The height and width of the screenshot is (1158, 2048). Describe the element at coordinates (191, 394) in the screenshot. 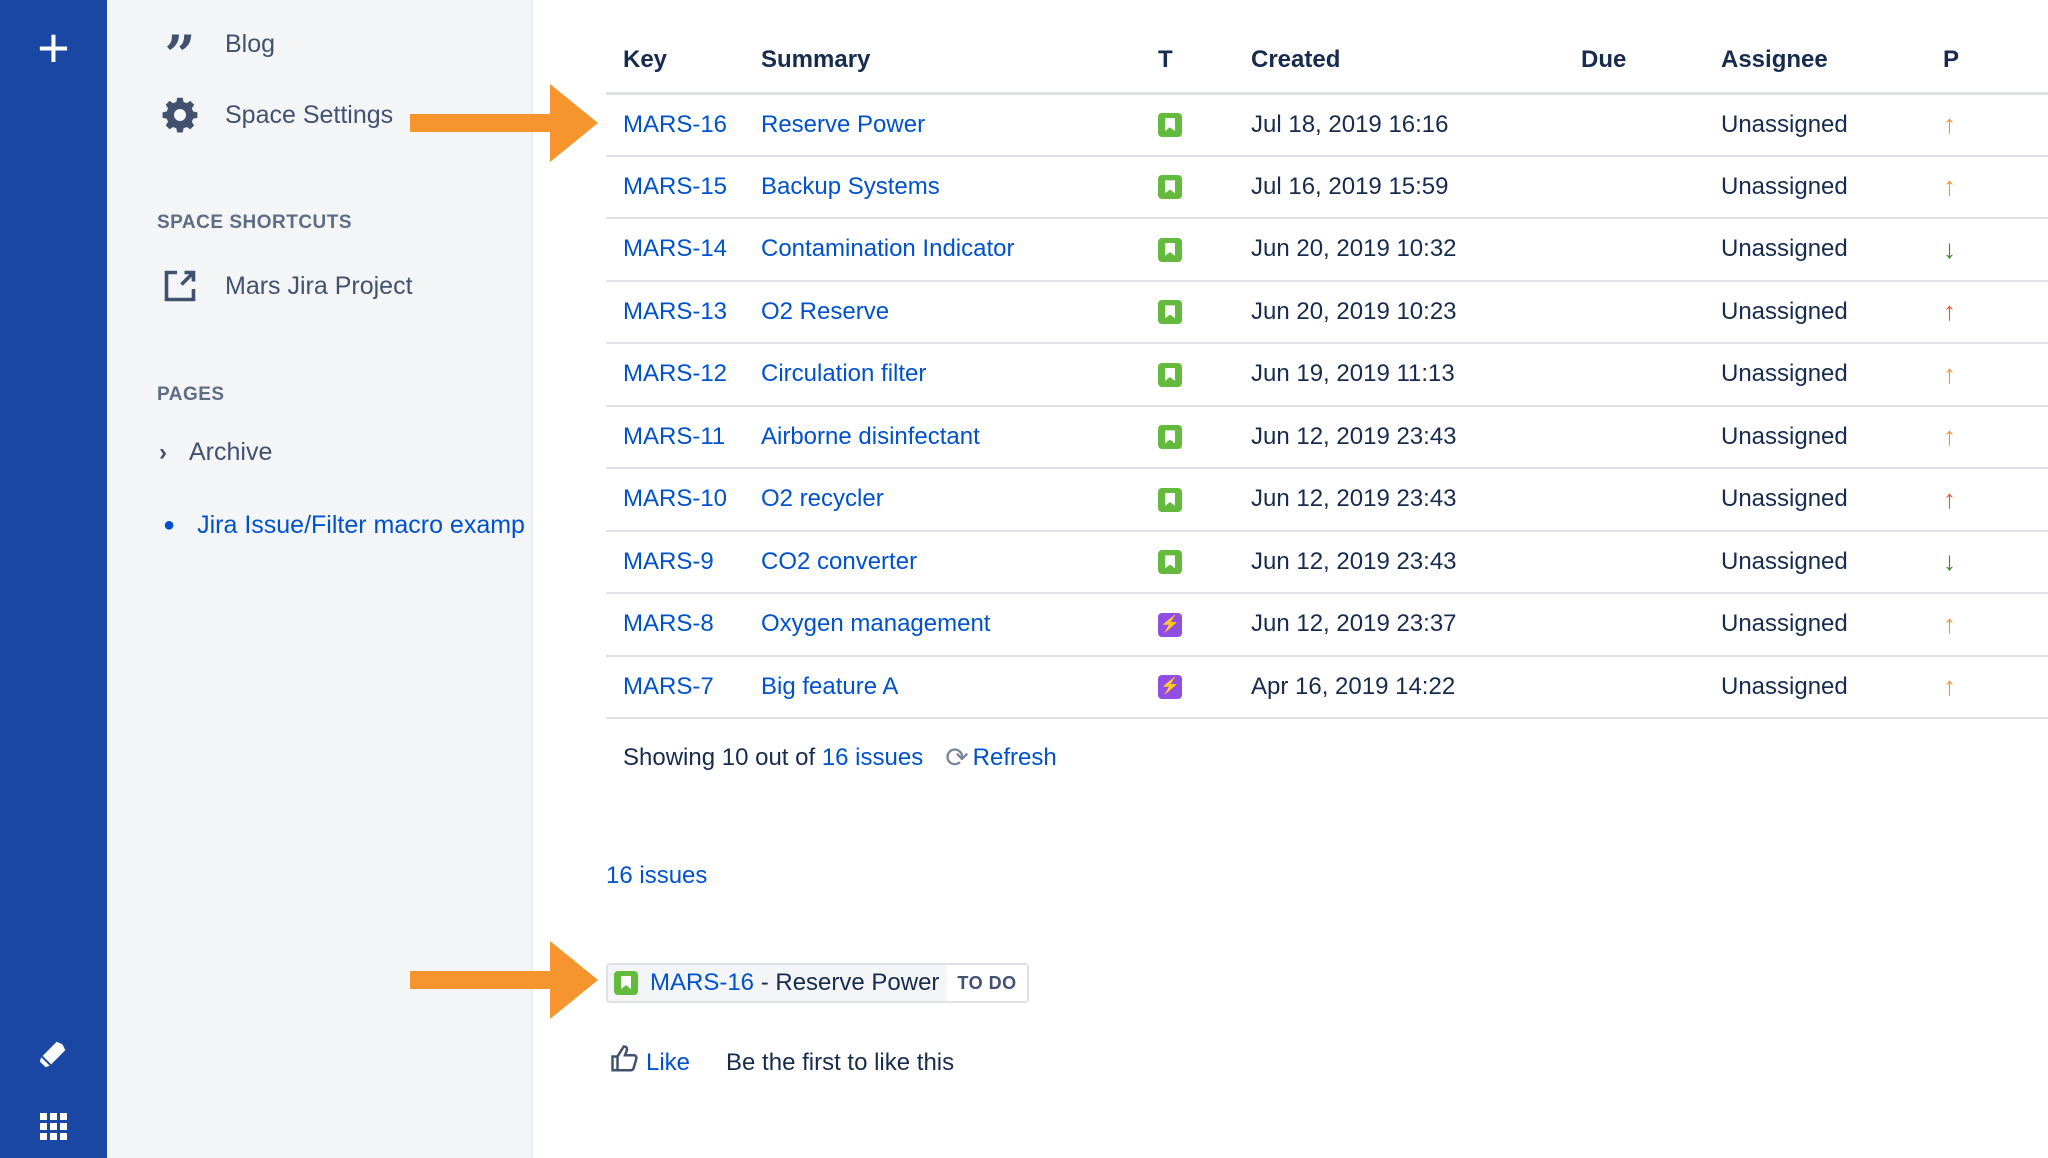

I see `section-heading-pages: PAGES` at that location.